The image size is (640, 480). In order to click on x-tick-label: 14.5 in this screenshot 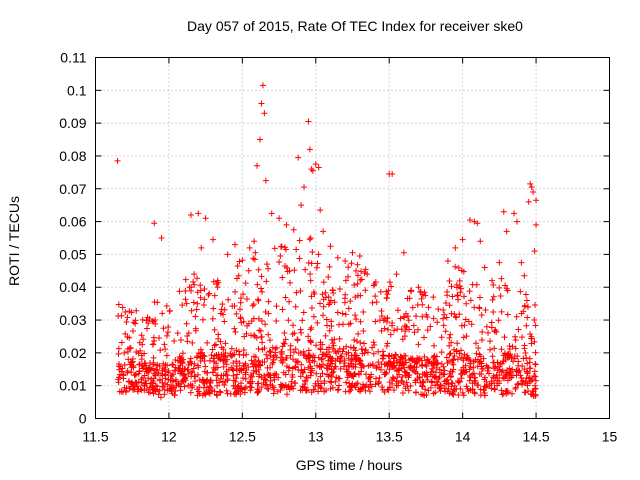, I will do `click(535, 437)`.